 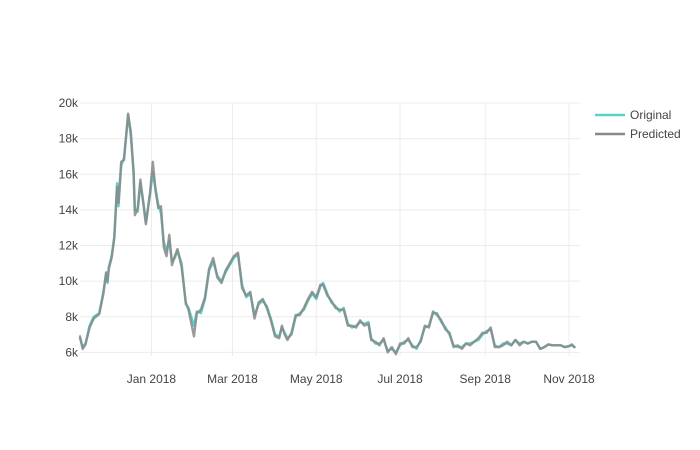 What do you see at coordinates (69, 210) in the screenshot?
I see `y-tick-label: 14k` at bounding box center [69, 210].